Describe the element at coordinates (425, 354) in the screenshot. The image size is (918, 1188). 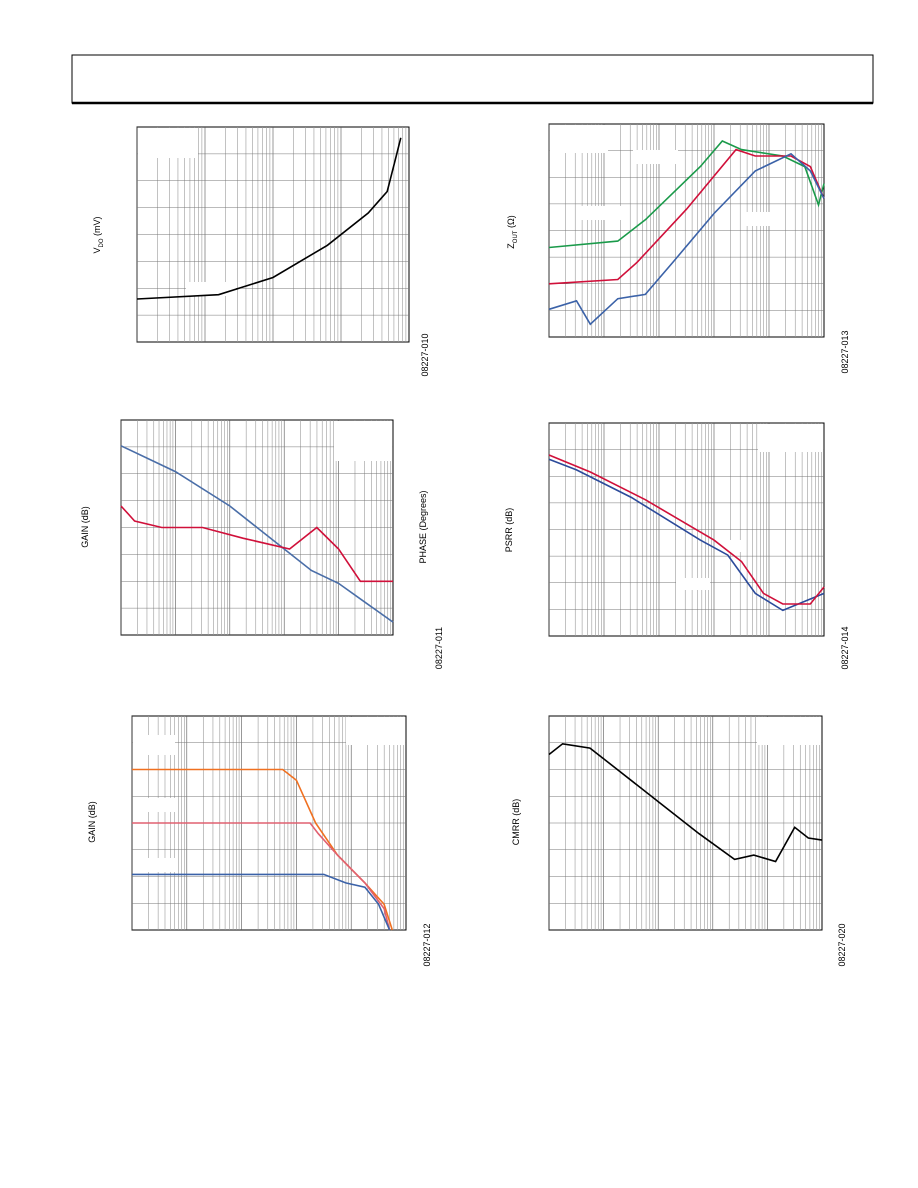
I see `figure-id: 08227-010` at that location.